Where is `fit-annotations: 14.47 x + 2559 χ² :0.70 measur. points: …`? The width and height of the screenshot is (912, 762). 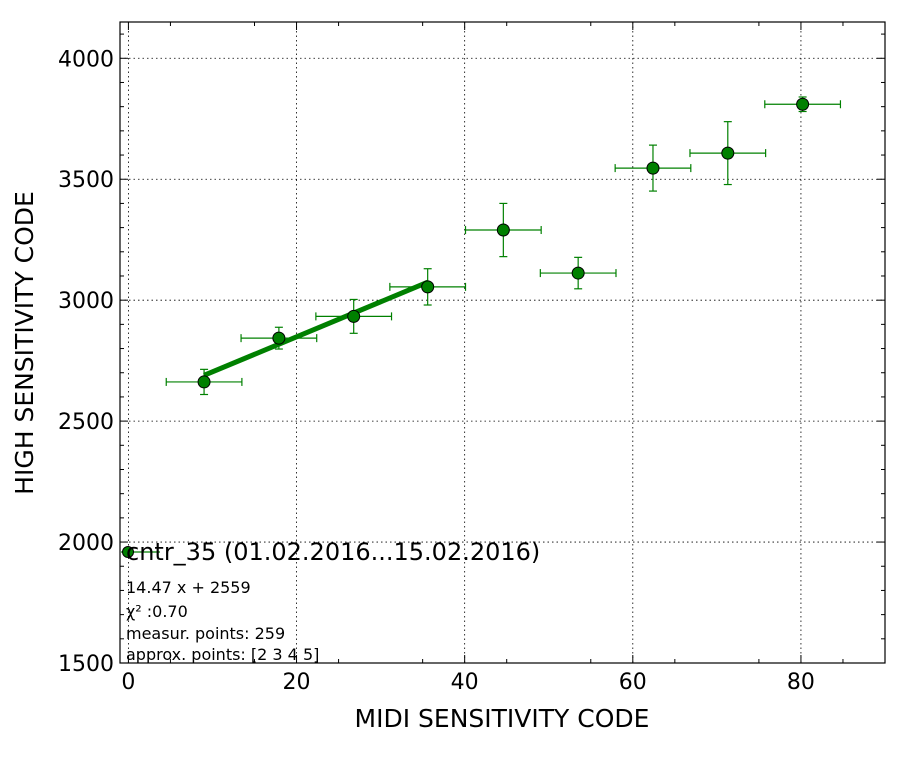 fit-annotations: 14.47 x + 2559 χ² :0.70 measur. points: … is located at coordinates (222, 621).